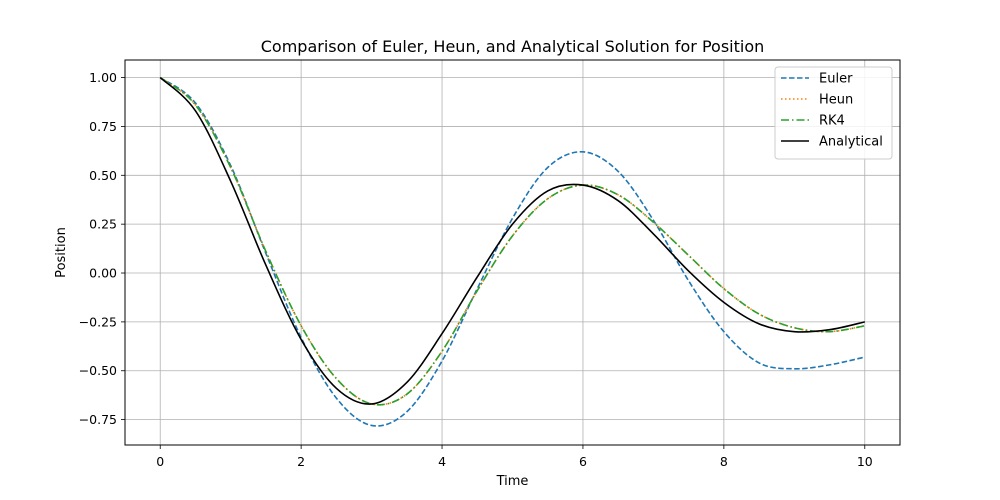 The image size is (1000, 500). I want to click on y-tick-label: 0.25, so click(103, 224).